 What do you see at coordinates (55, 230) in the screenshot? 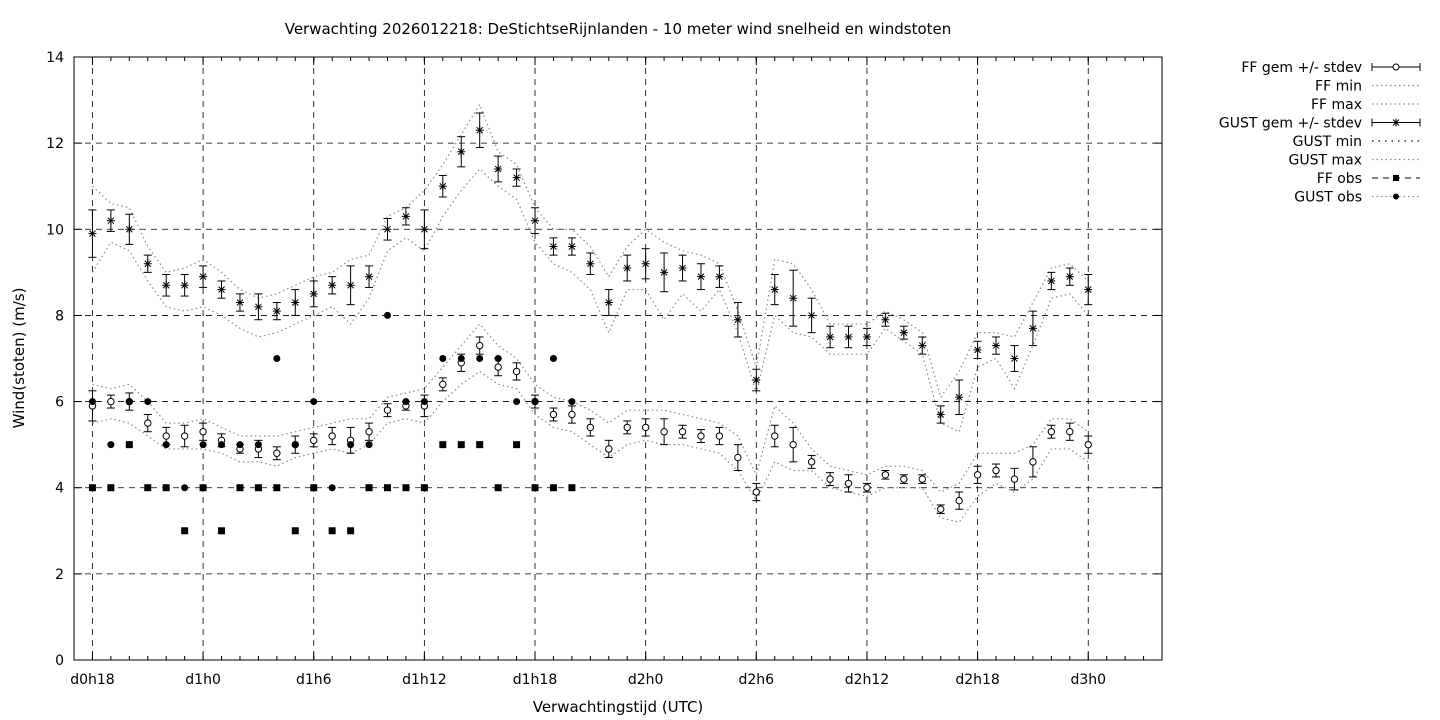
I see `y-tick-label: 10` at bounding box center [55, 230].